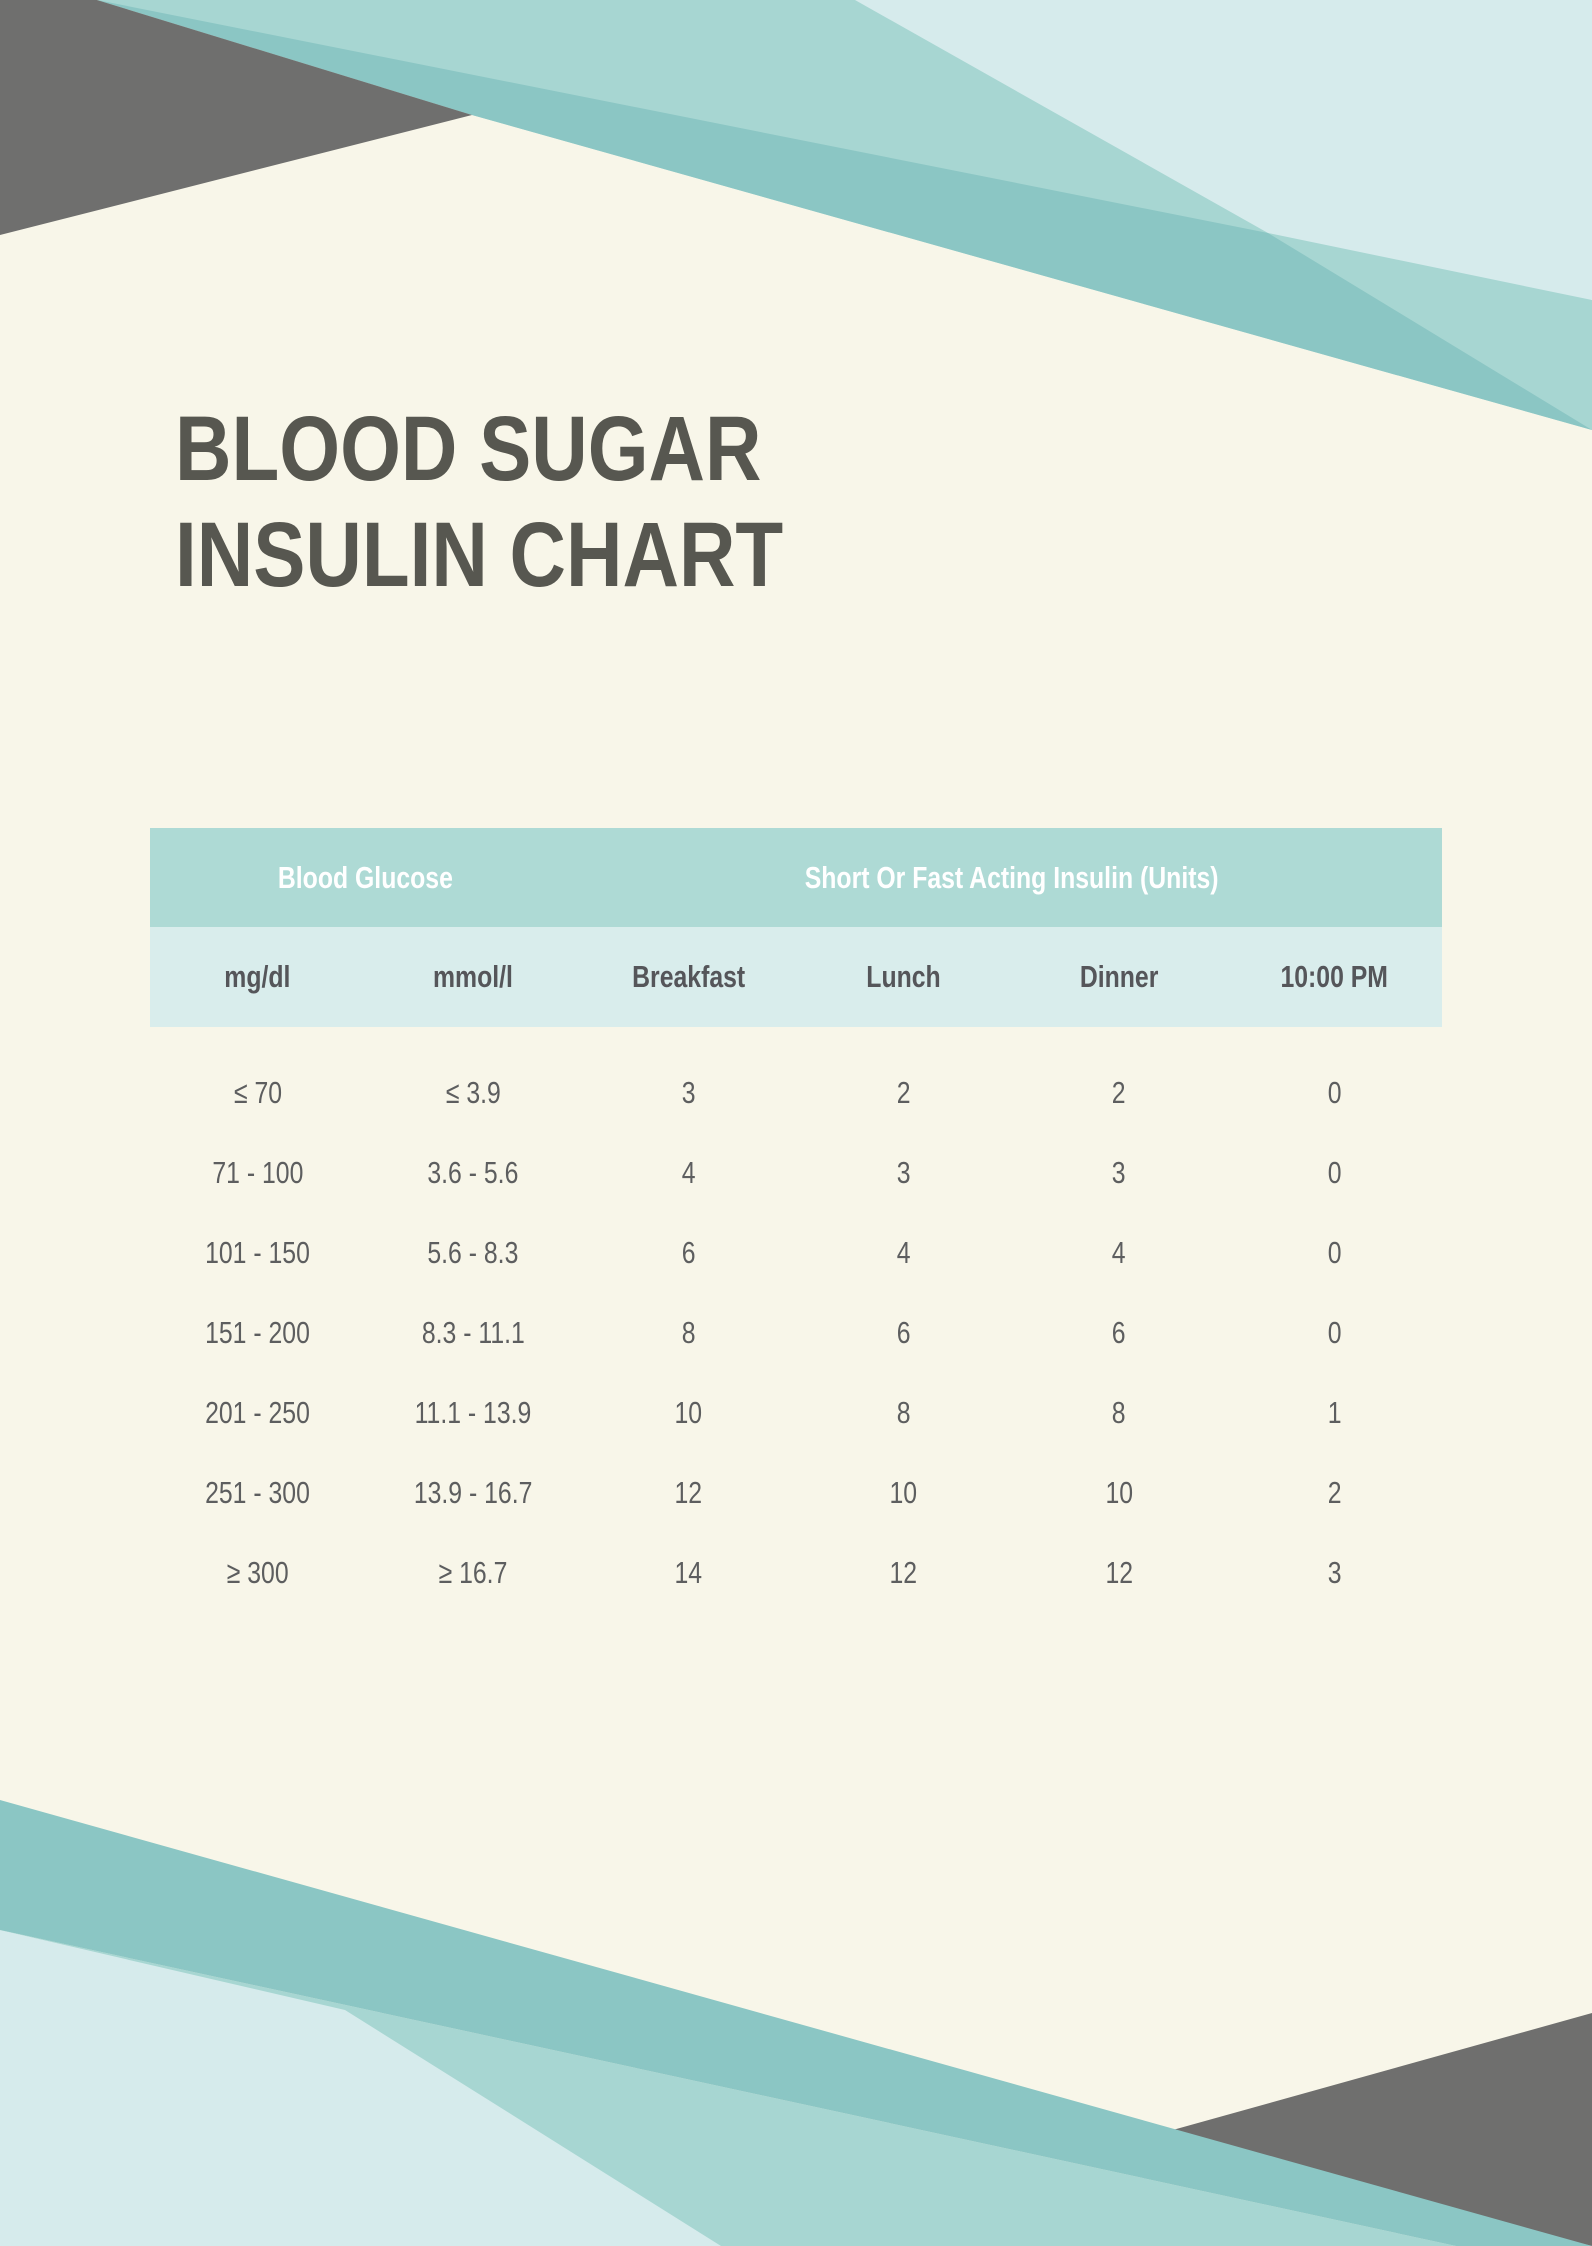 This screenshot has height=2246, width=1592. I want to click on table-cell: 8.3 - 11.1, so click(472, 1333).